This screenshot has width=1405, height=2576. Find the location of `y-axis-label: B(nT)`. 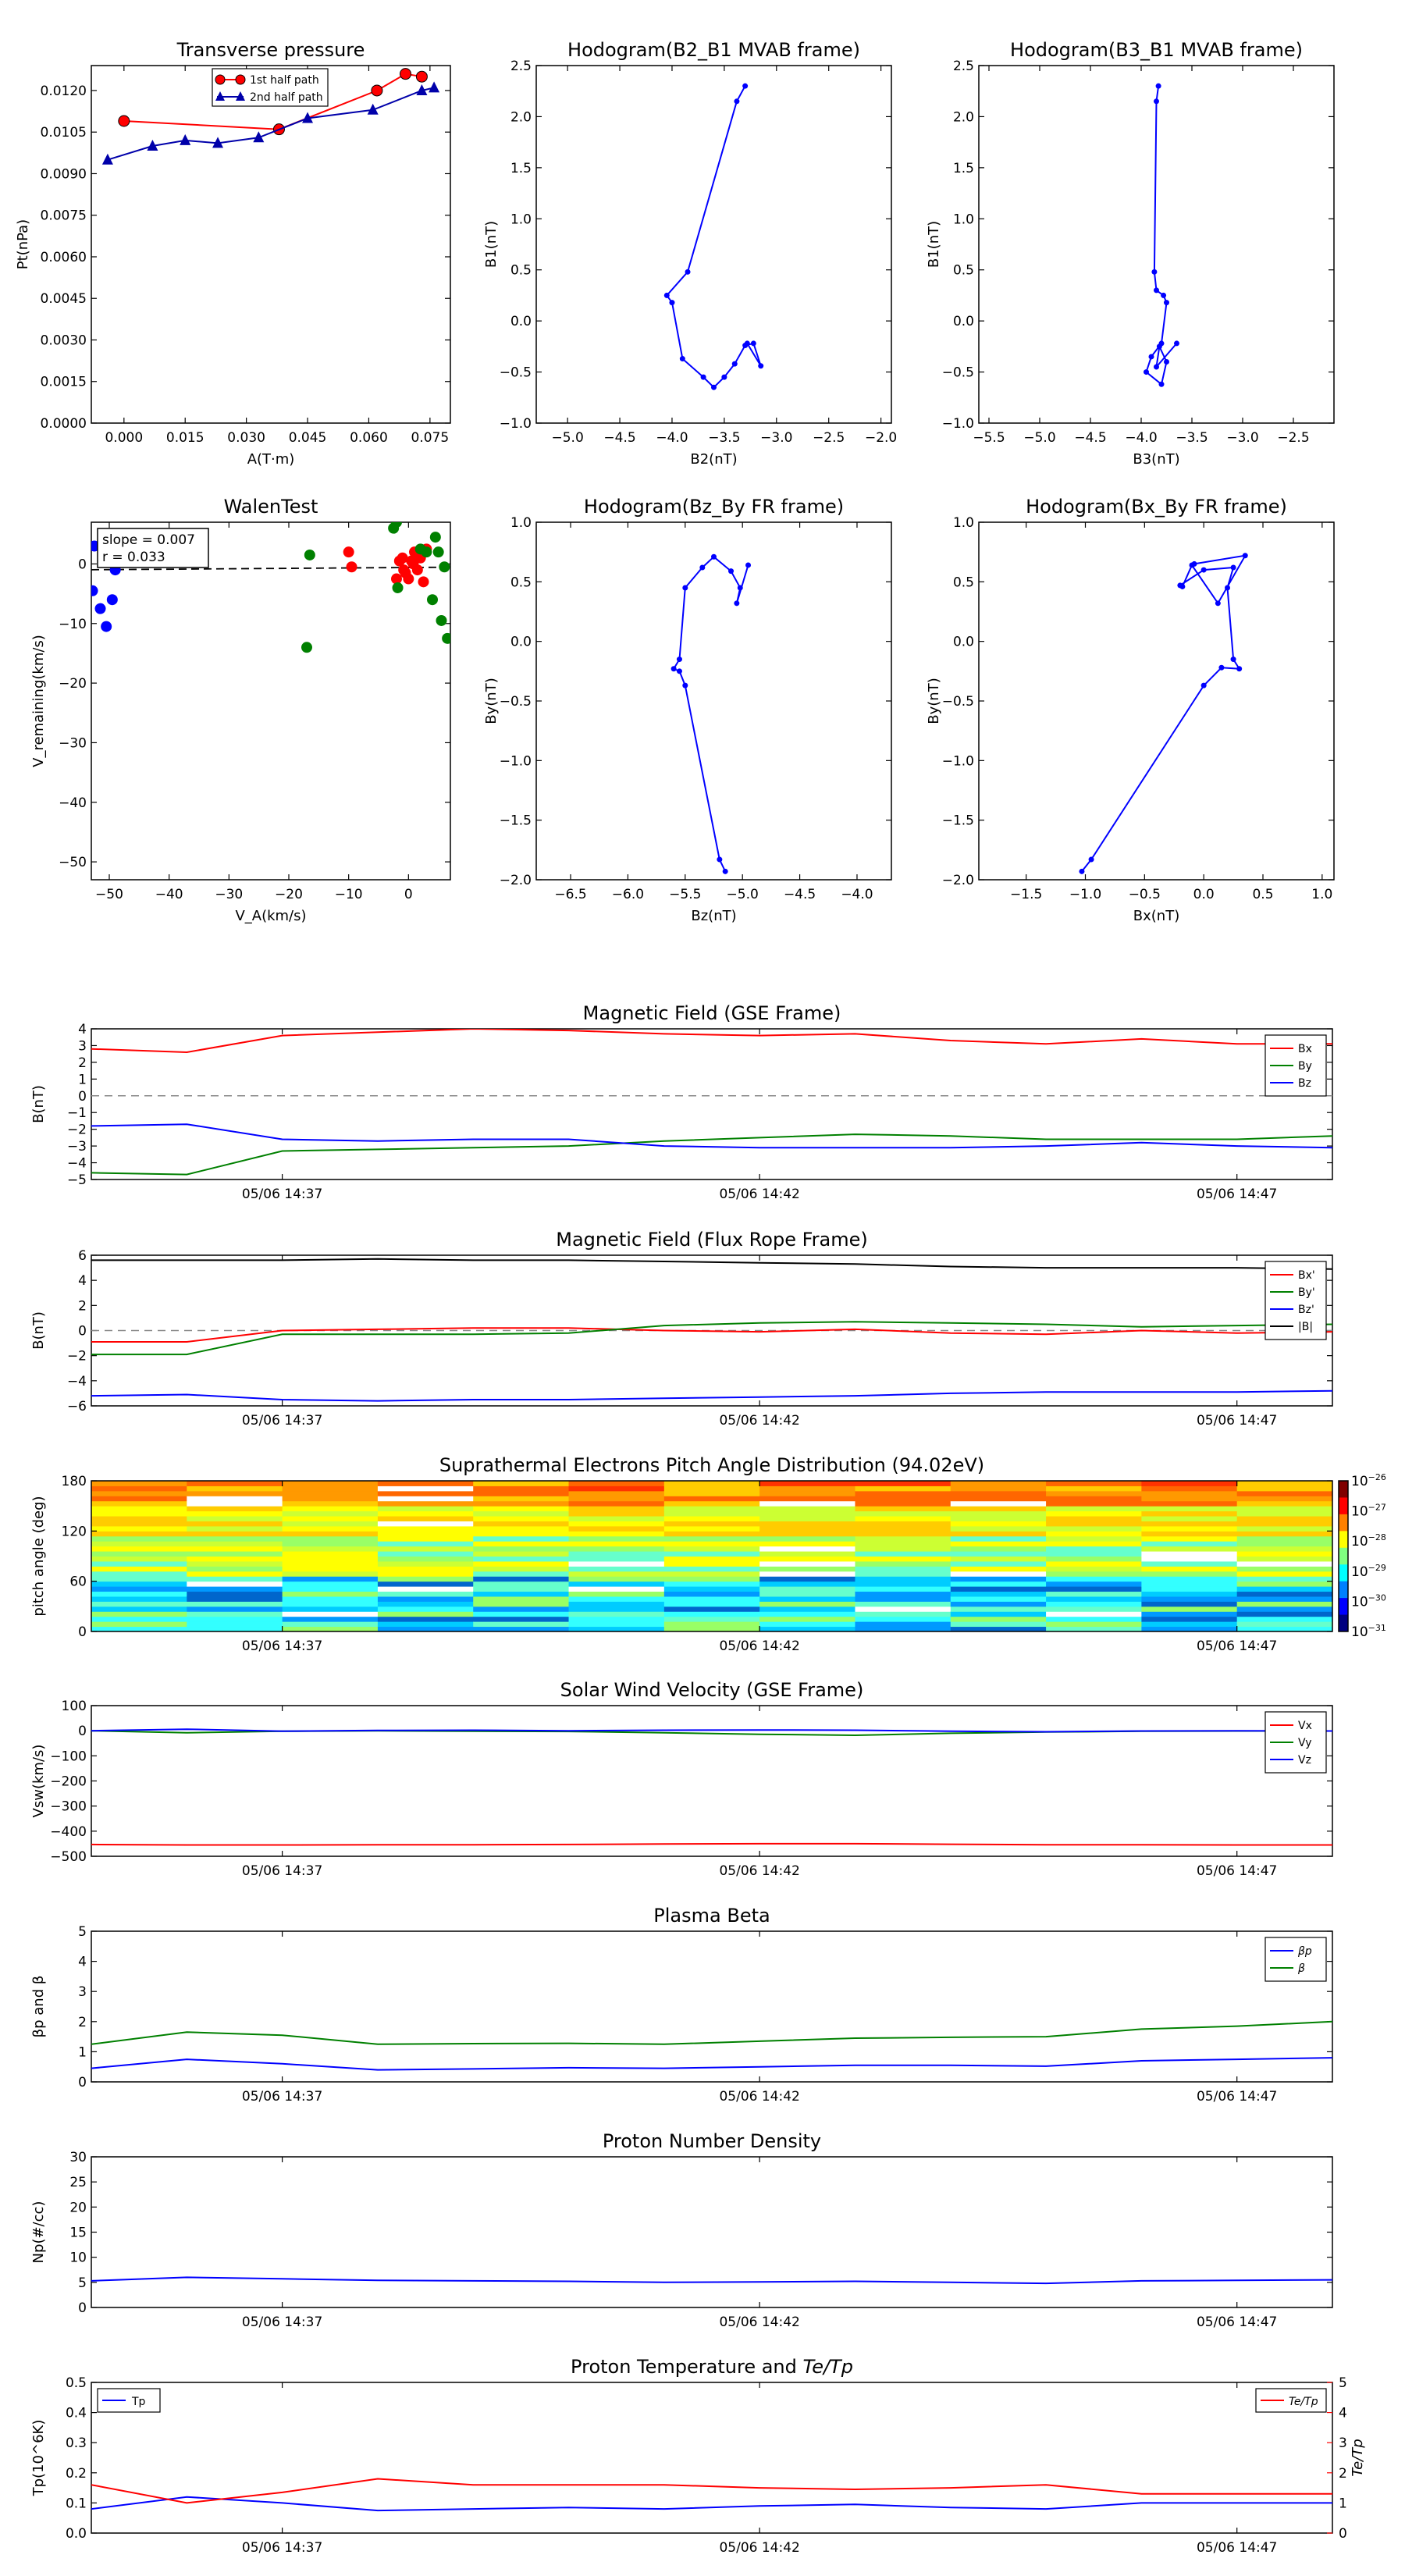

y-axis-label: B(nT) is located at coordinates (38, 1330).